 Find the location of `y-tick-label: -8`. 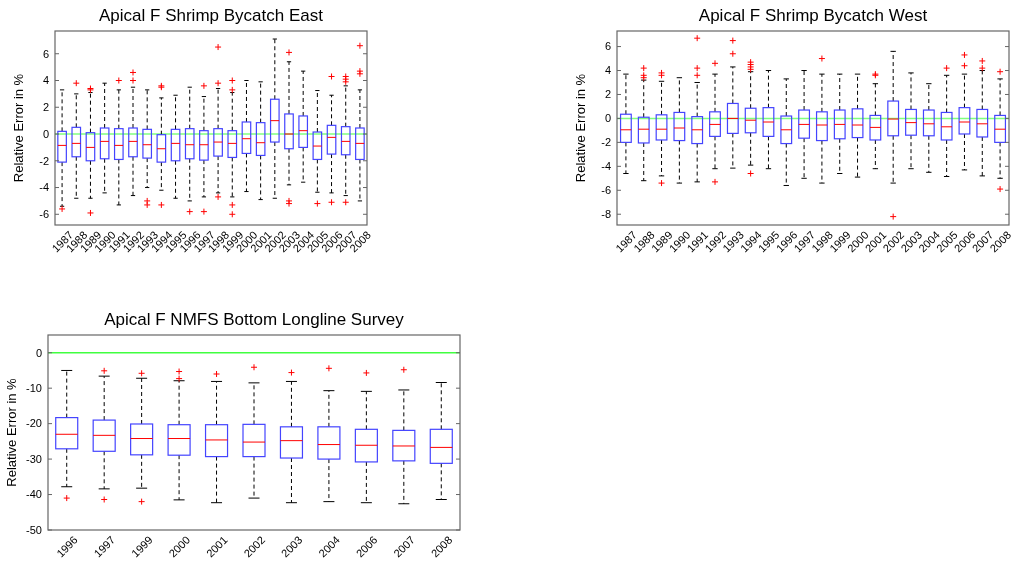

y-tick-label: -8 is located at coordinates (606, 214).